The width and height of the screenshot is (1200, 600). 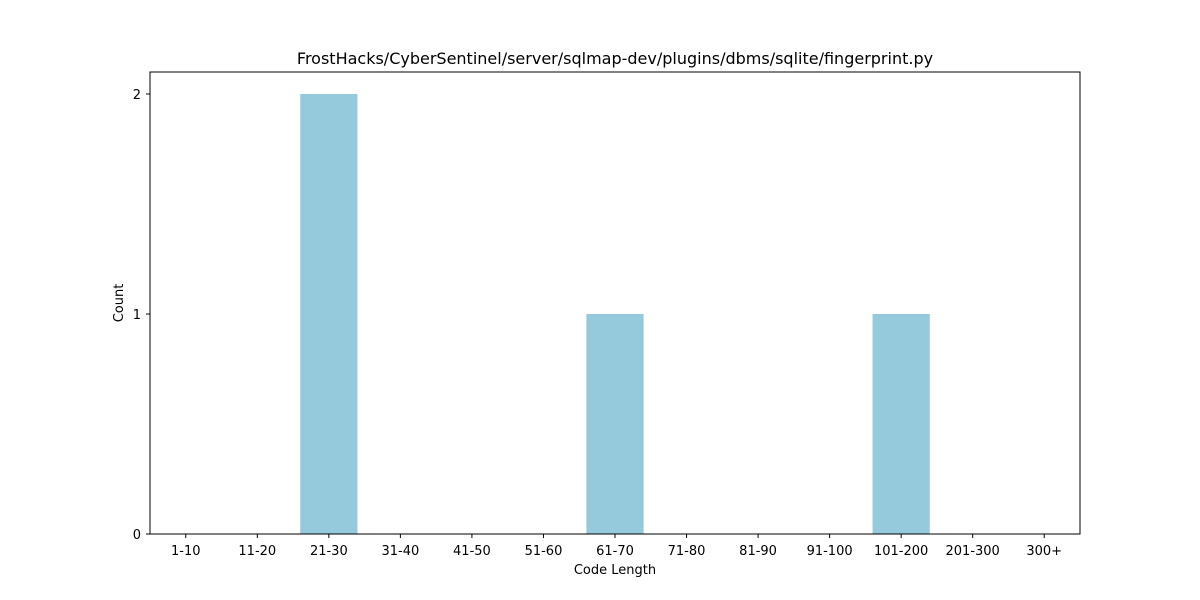 I want to click on x-tick-label: 101-200, so click(x=901, y=551).